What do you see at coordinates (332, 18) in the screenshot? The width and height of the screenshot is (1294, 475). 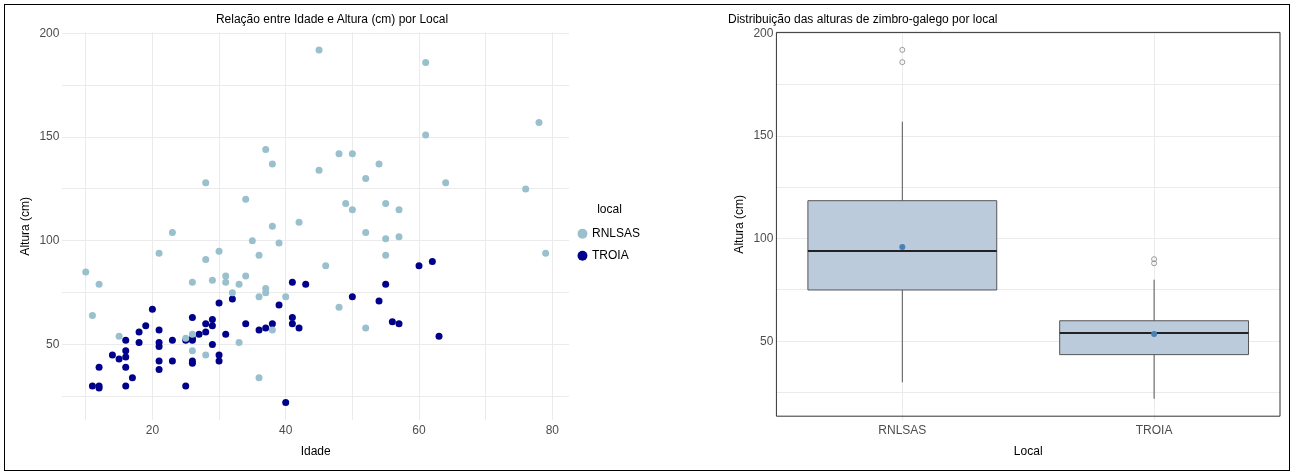 I see `chart-title: Relação entre Idade e Altura (cm) por Local` at bounding box center [332, 18].